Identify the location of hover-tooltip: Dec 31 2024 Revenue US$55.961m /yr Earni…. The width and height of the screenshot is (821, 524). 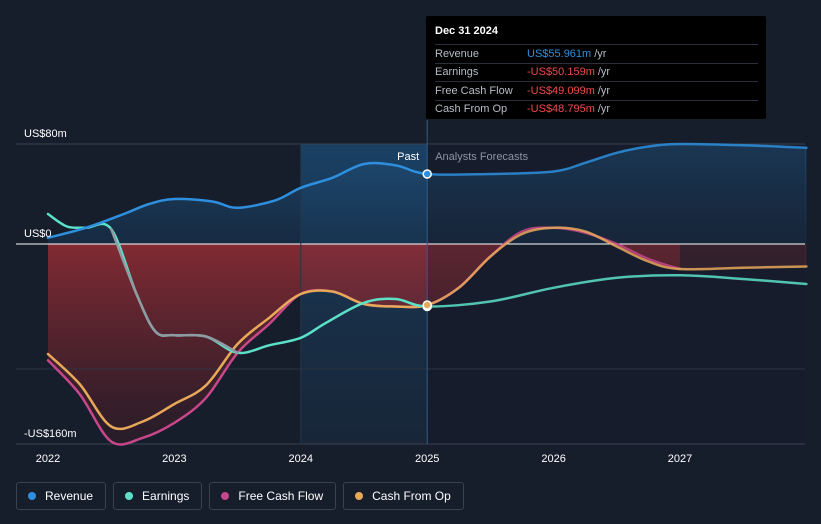
(596, 67).